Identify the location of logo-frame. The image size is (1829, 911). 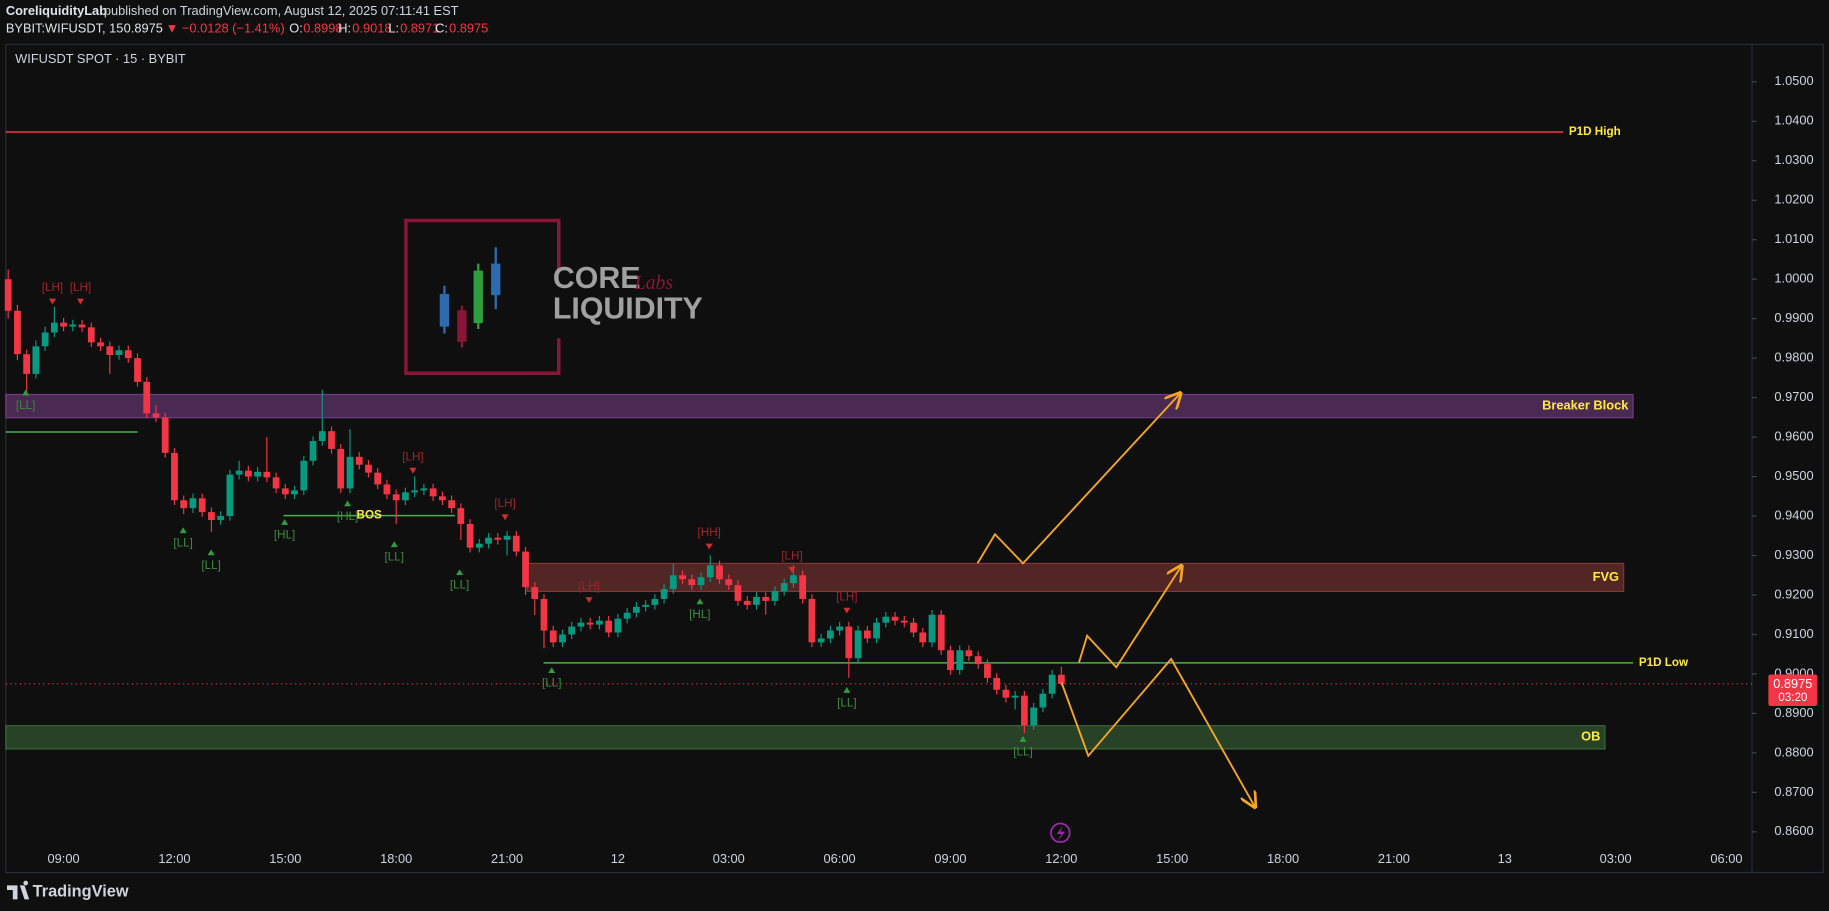
(482, 297).